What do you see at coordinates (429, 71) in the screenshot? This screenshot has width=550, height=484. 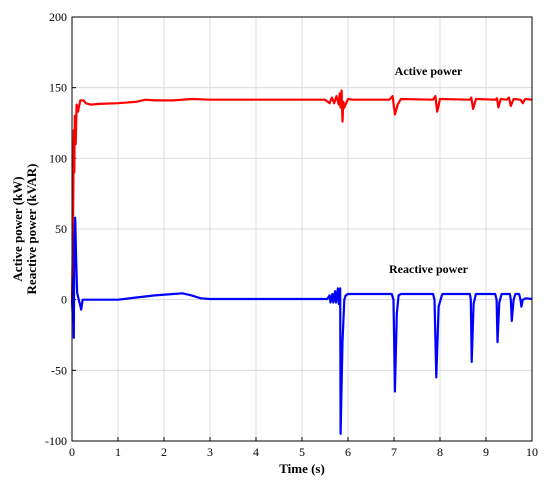 I see `active-power-annotation: Active power` at bounding box center [429, 71].